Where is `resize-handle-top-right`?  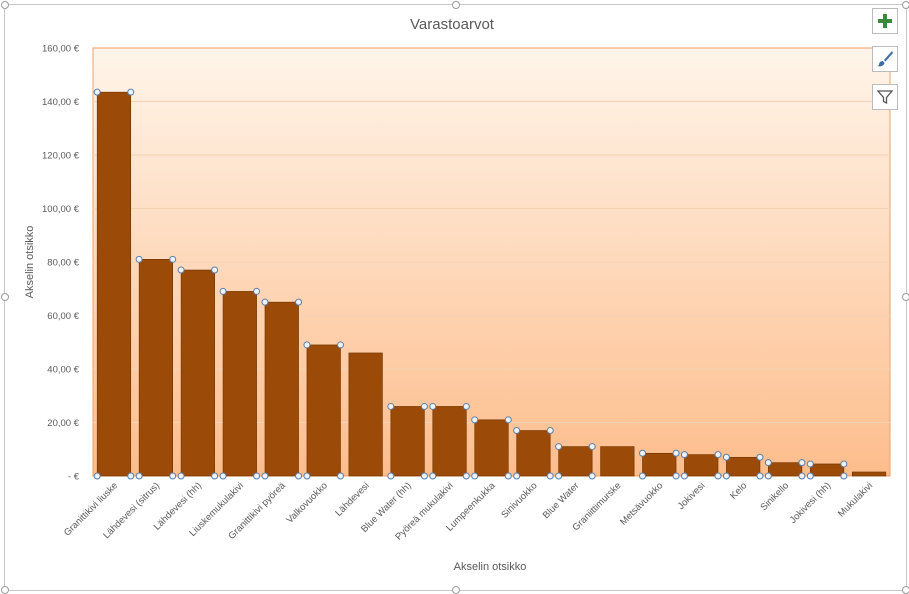
resize-handle-top-right is located at coordinates (905, 5).